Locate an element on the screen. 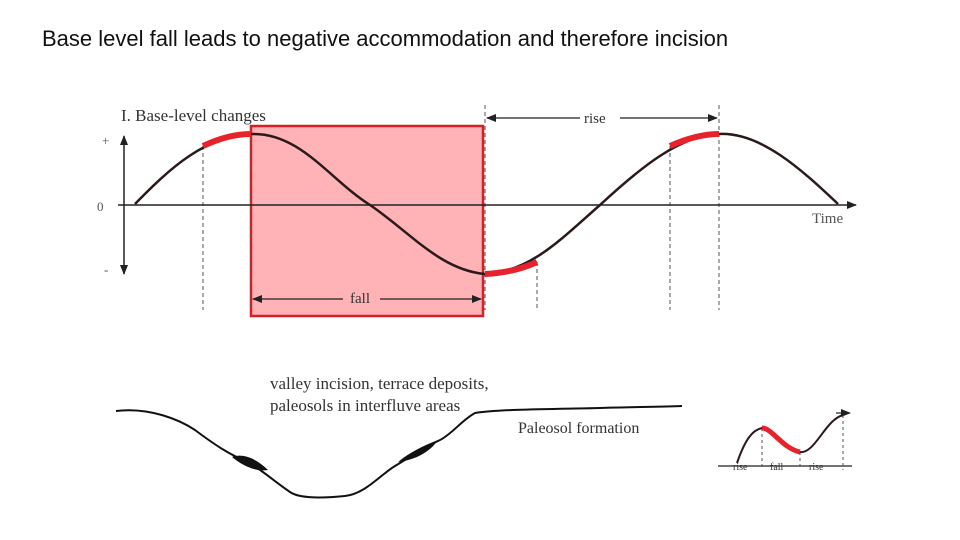  inset-curve is located at coordinates (790, 439).